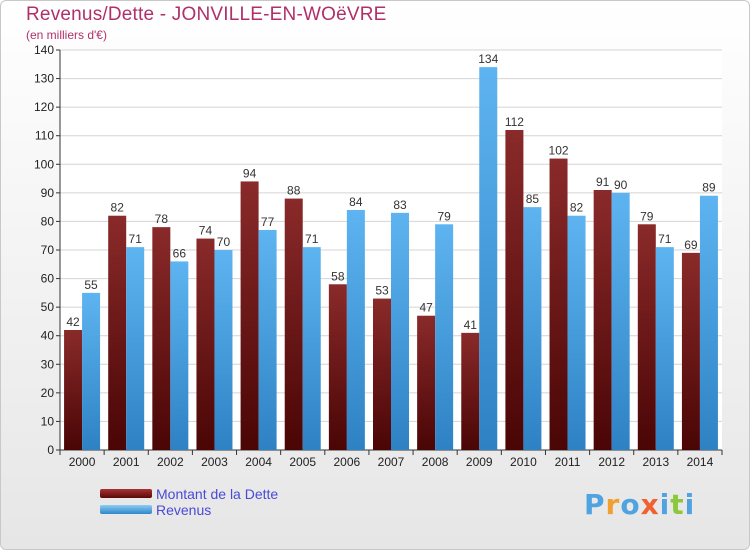 The width and height of the screenshot is (750, 550). Describe the element at coordinates (48, 364) in the screenshot. I see `y-tick-label: 30` at that location.